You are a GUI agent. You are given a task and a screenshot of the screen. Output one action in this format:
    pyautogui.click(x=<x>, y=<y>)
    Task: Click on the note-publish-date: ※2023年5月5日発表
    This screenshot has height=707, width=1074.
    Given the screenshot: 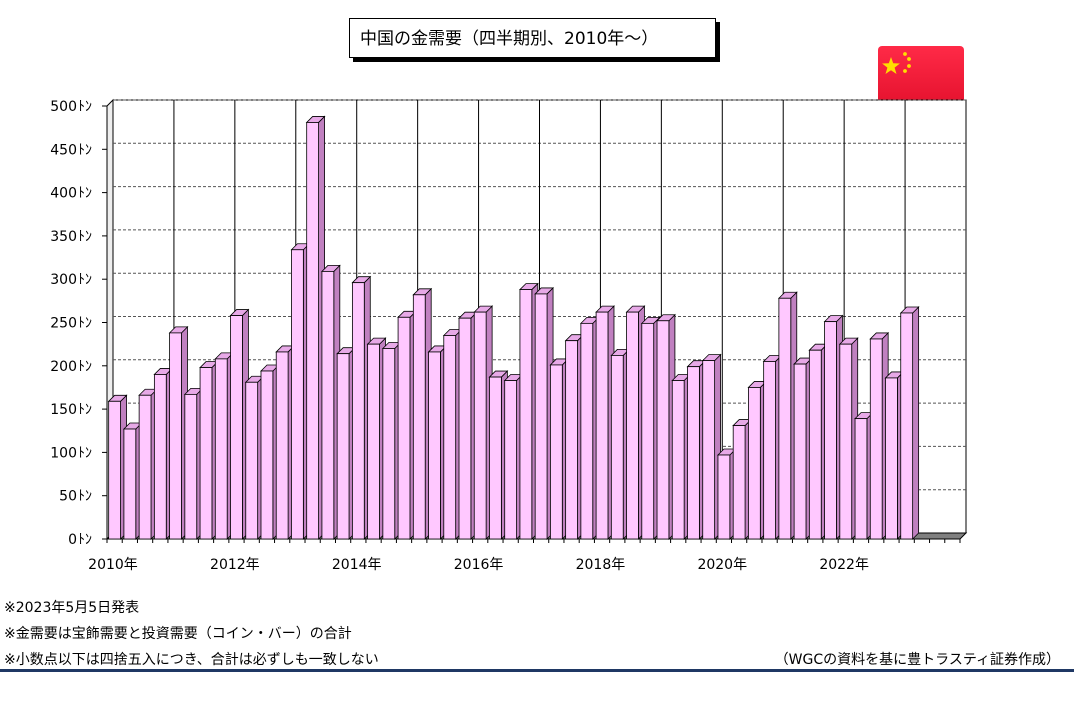 What is the action you would take?
    pyautogui.click(x=72, y=608)
    